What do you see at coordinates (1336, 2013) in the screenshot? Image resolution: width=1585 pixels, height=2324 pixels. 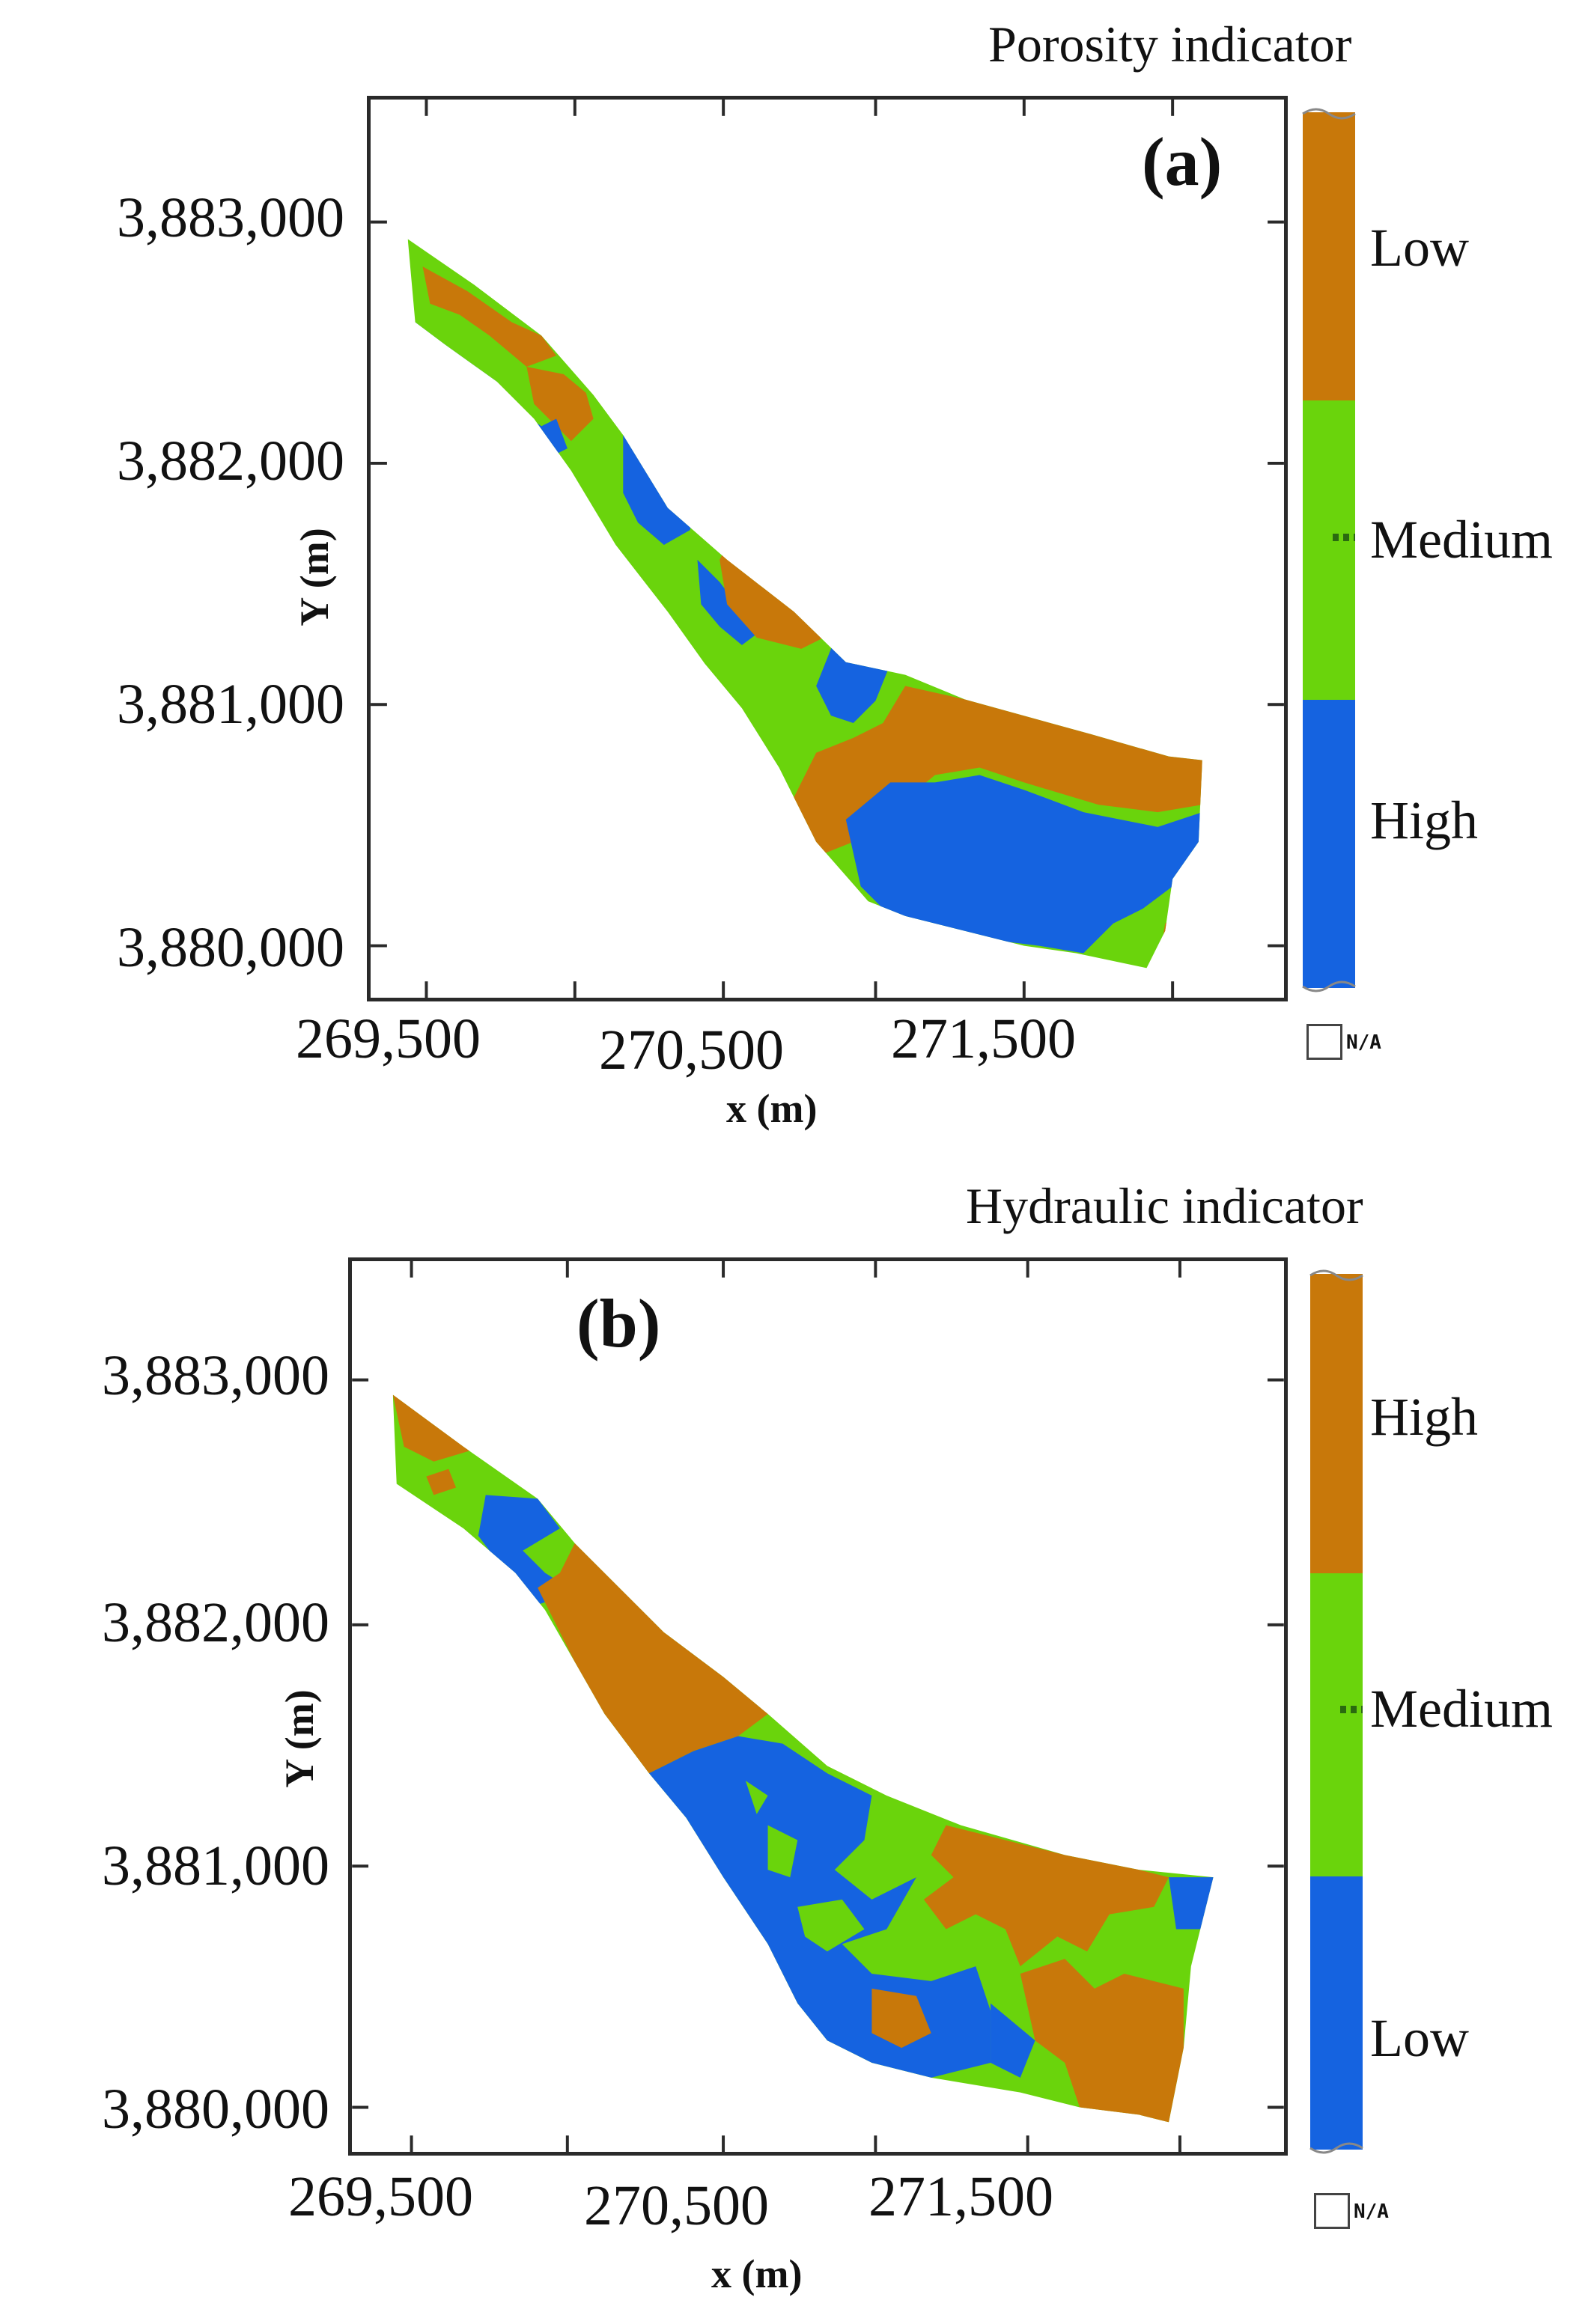 I see `panel-b-legend-swatch-low` at bounding box center [1336, 2013].